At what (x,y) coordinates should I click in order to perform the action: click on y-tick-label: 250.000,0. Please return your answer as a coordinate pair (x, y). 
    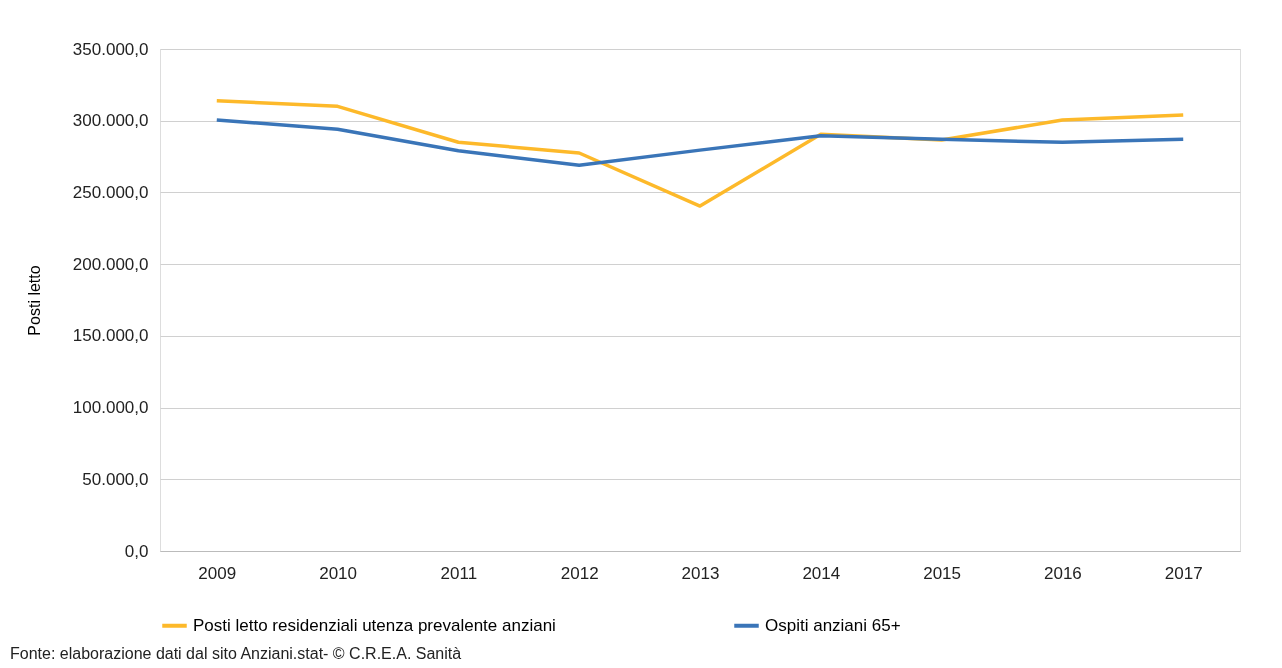
    Looking at the image, I should click on (110, 192).